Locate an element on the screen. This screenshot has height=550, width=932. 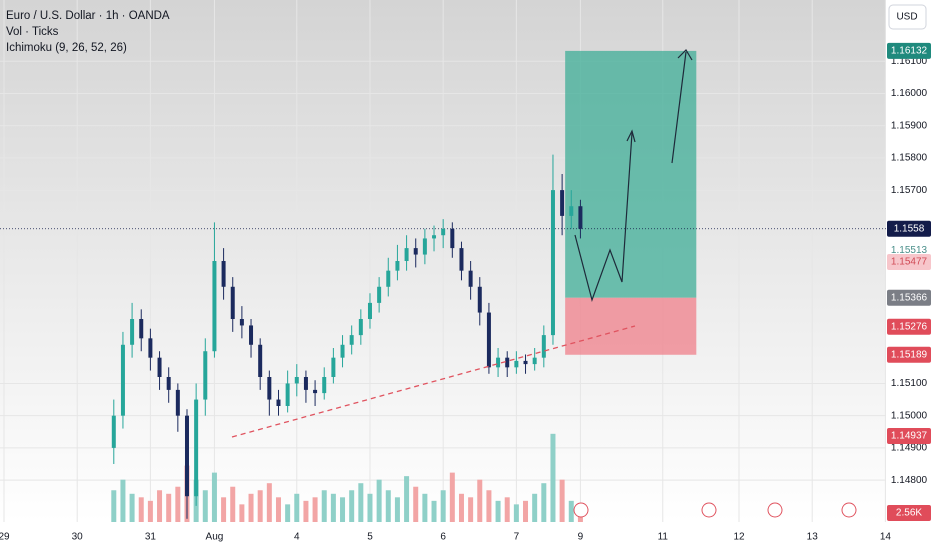
projection-path is located at coordinates (679, 107).